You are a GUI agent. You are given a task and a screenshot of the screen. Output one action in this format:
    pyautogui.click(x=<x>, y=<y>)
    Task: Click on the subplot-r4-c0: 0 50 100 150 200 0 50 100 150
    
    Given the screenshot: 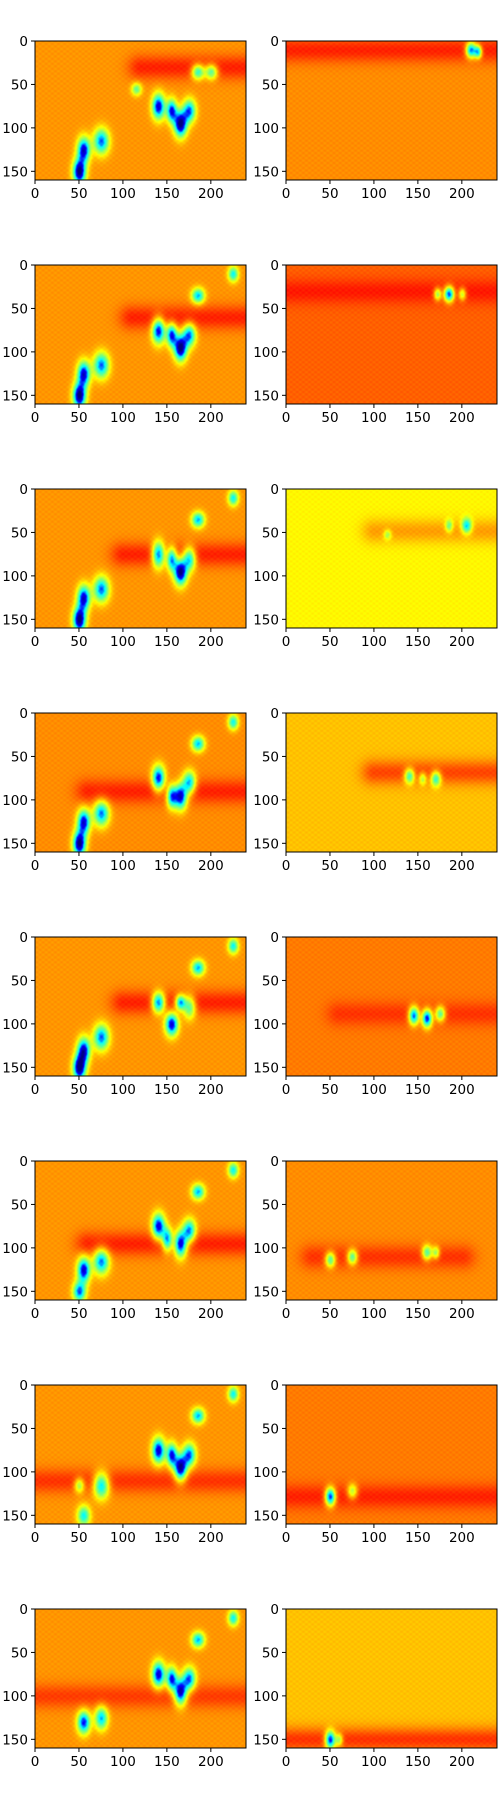 What is the action you would take?
    pyautogui.click(x=124, y=1014)
    